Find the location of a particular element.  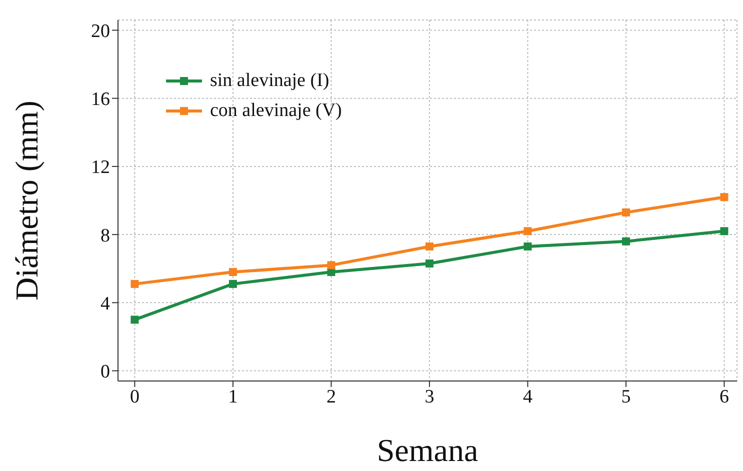

y-tick-label: 0 is located at coordinates (105, 372).